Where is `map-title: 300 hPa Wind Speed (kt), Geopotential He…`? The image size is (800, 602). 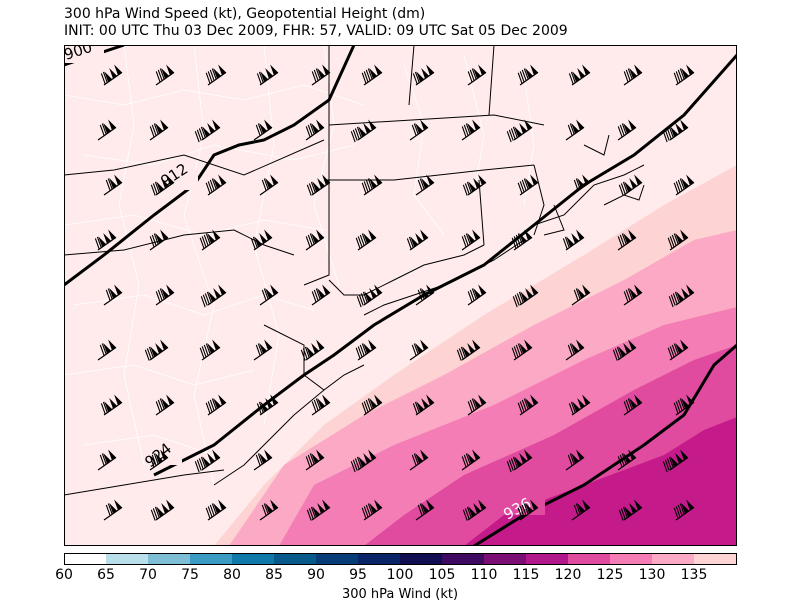 map-title: 300 hPa Wind Speed (kt), Geopotential He… is located at coordinates (245, 14).